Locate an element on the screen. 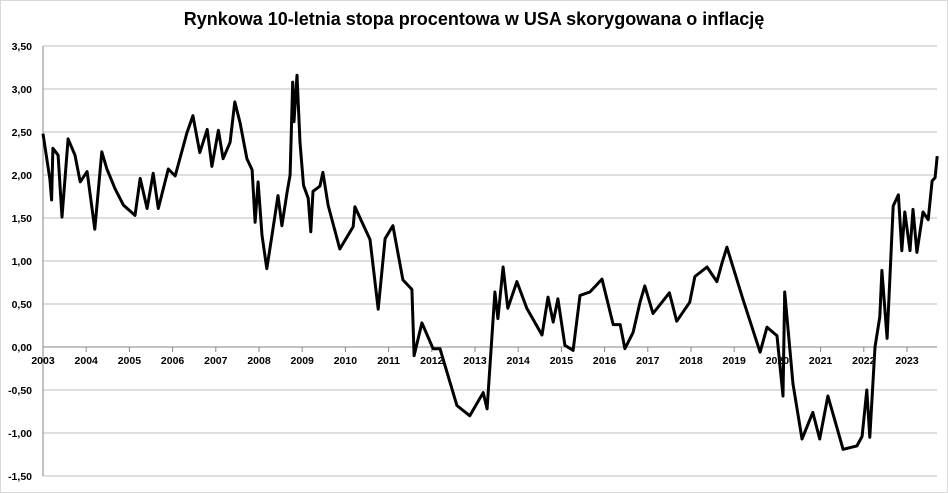  y-tick-label: 2,50 is located at coordinates (22, 133).